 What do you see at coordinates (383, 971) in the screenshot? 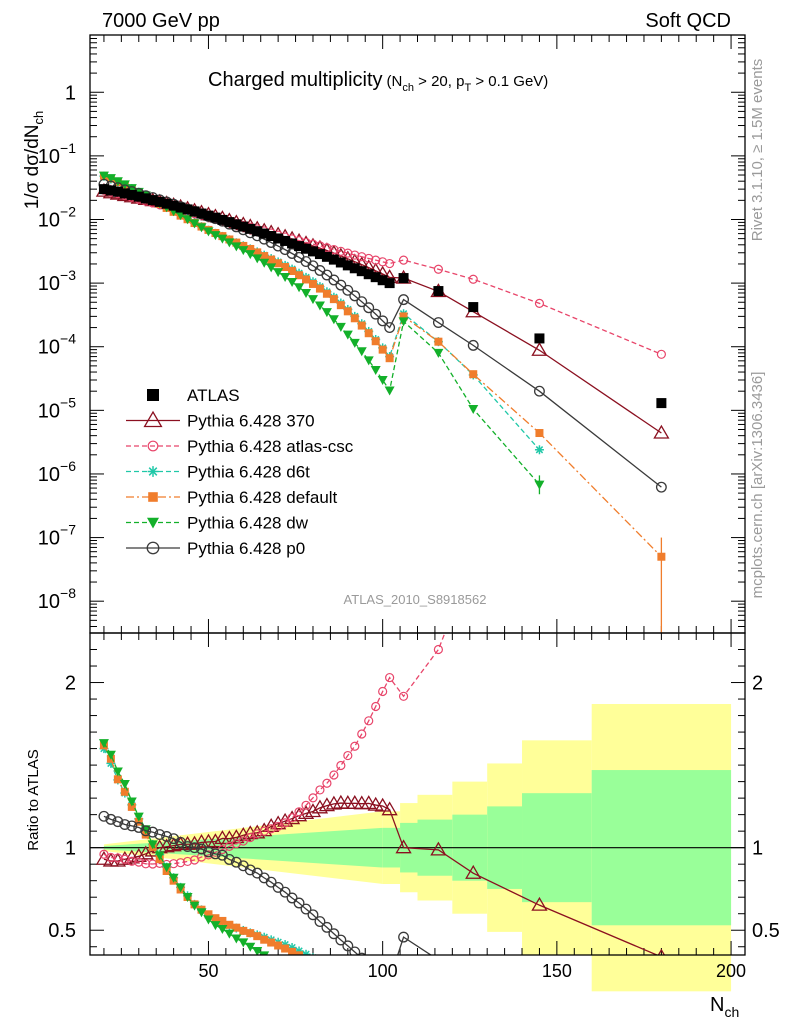
I see `x-tick-label: 100` at bounding box center [383, 971].